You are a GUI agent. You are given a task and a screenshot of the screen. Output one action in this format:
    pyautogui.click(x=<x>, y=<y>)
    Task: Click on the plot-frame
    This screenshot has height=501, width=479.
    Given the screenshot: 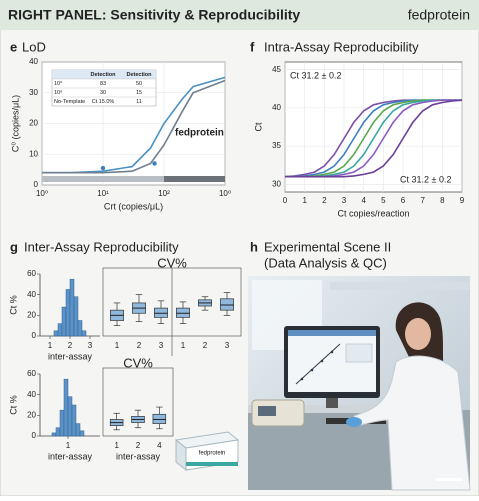 What is the action you would take?
    pyautogui.click(x=138, y=402)
    